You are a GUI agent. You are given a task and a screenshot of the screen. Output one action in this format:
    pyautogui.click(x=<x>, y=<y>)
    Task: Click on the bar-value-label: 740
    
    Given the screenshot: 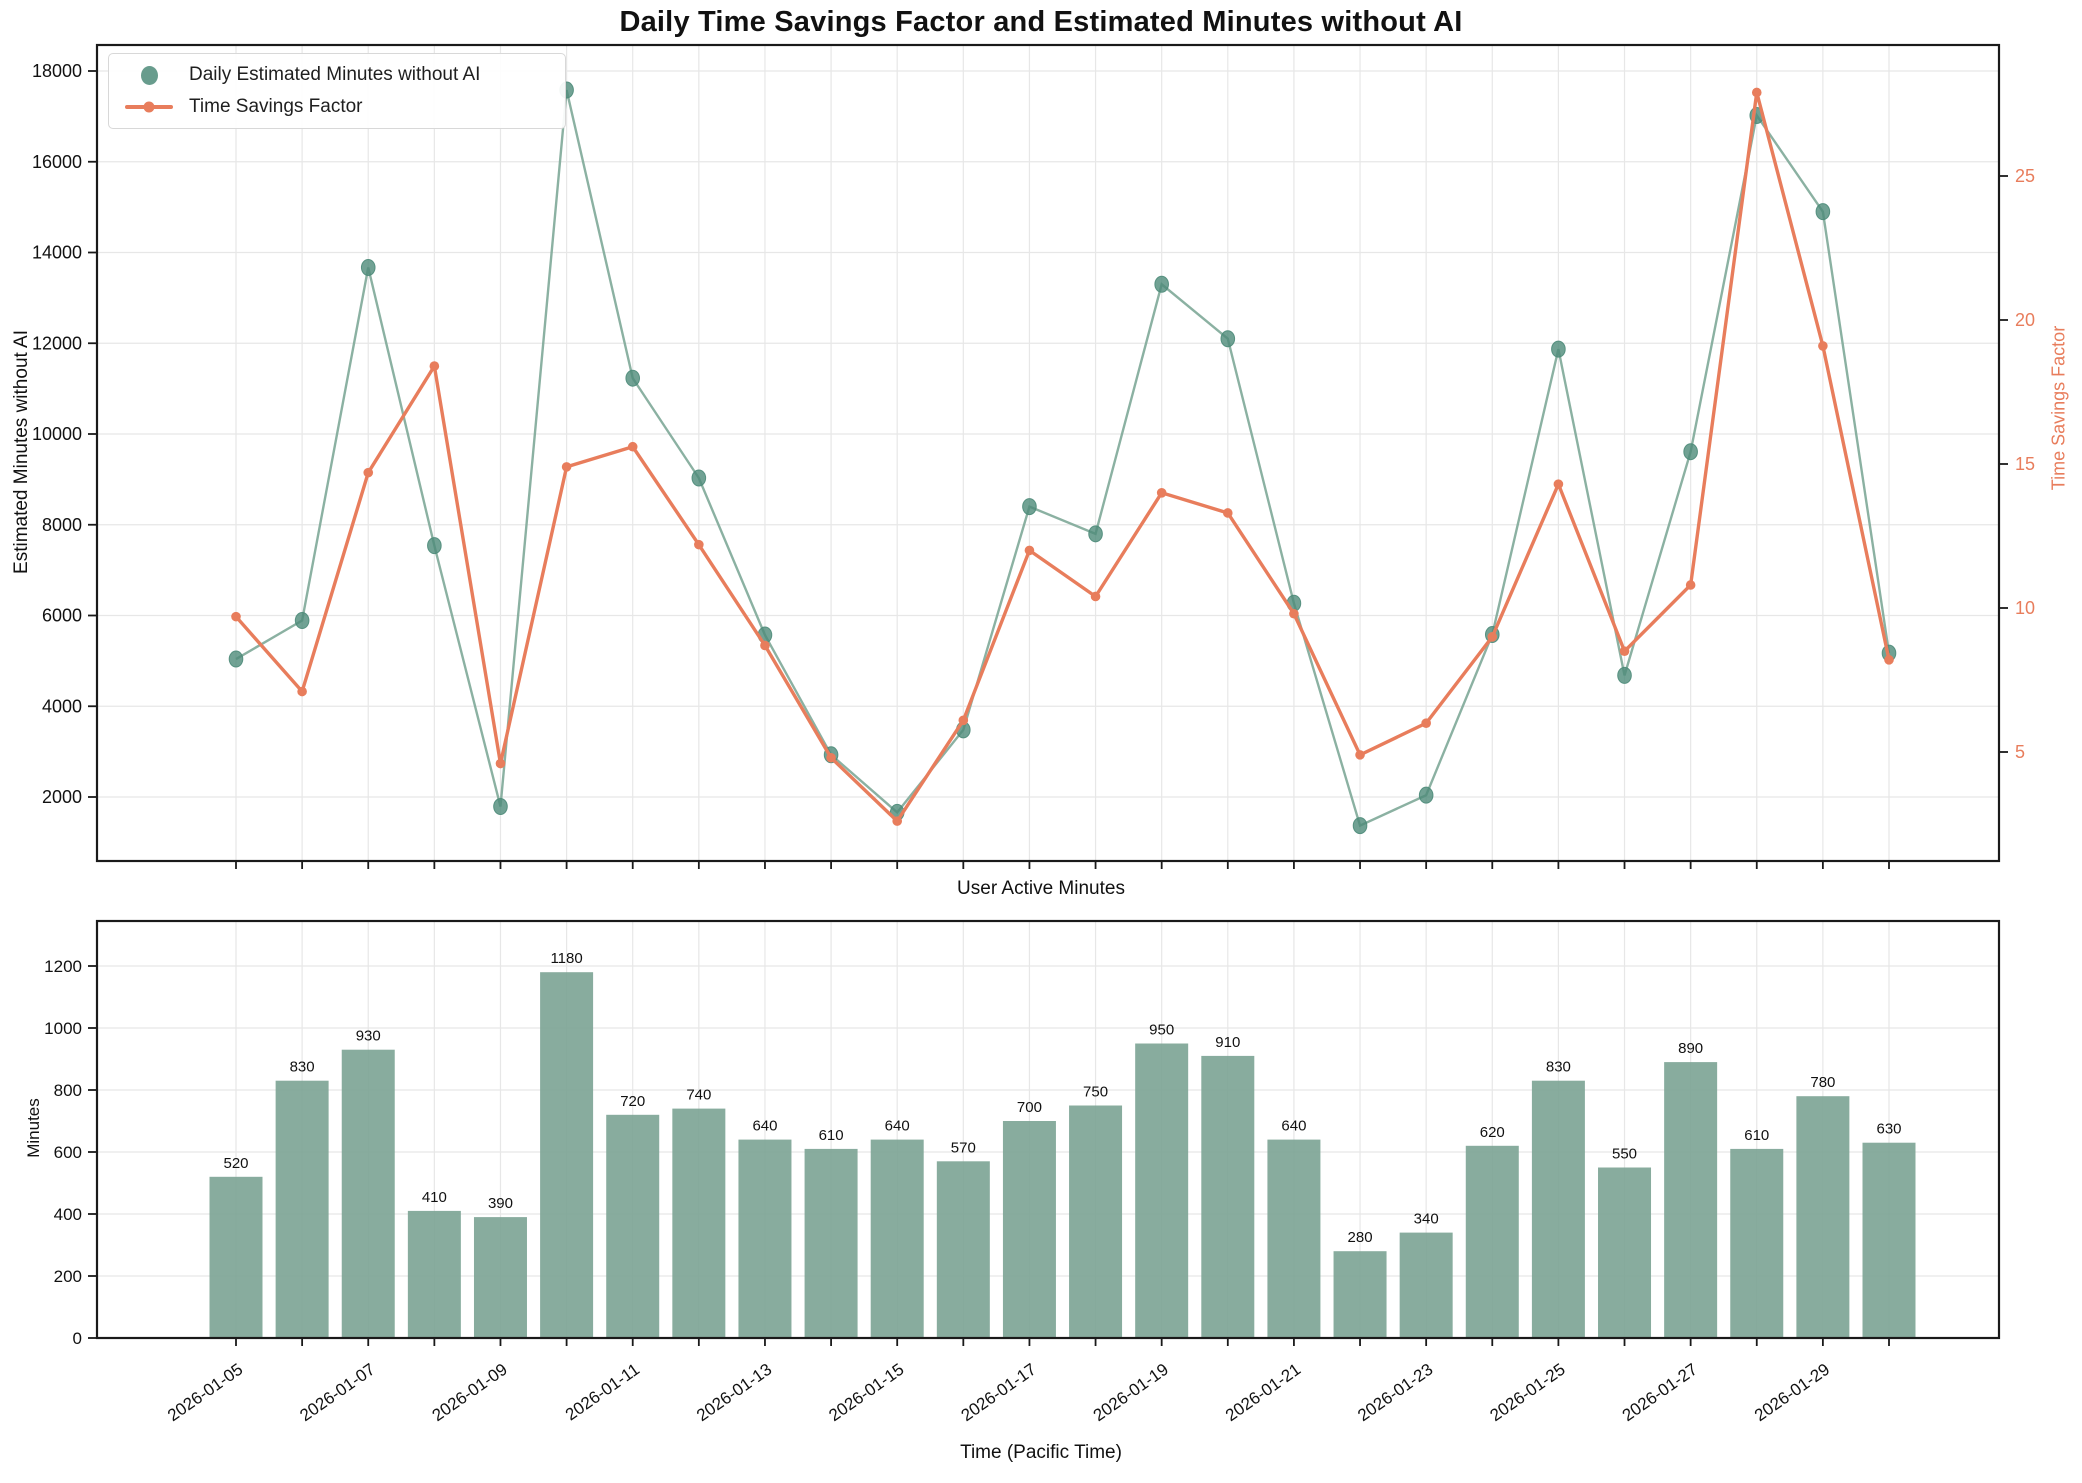 What is the action you would take?
    pyautogui.click(x=698, y=1095)
    